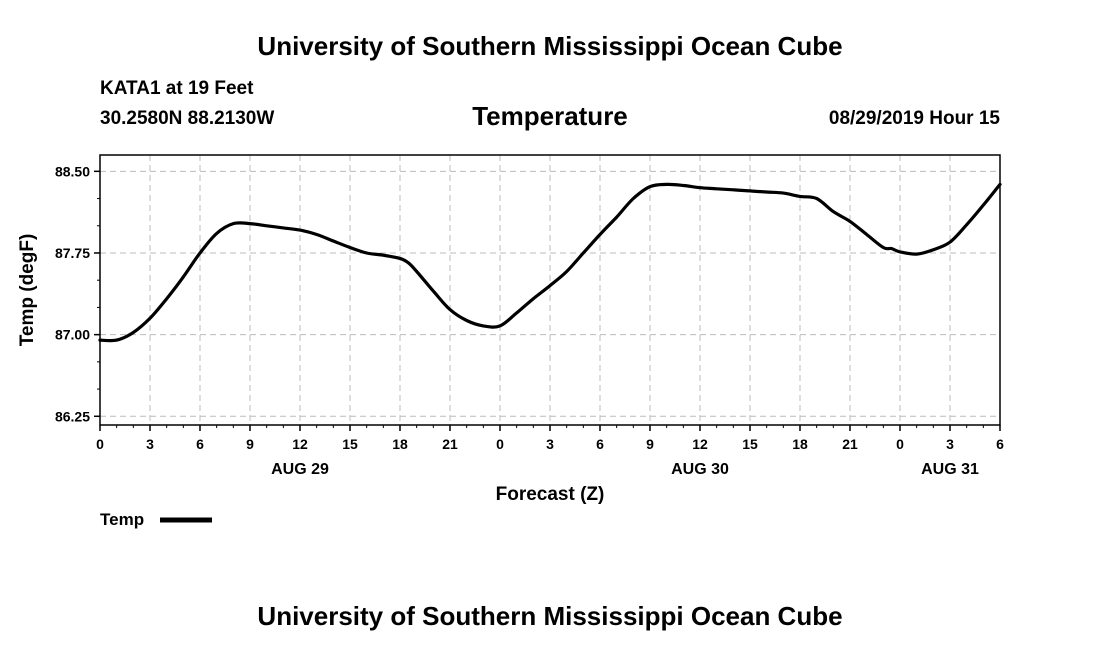 The width and height of the screenshot is (1100, 650). What do you see at coordinates (72, 253) in the screenshot?
I see `y-tick-label: 87.75` at bounding box center [72, 253].